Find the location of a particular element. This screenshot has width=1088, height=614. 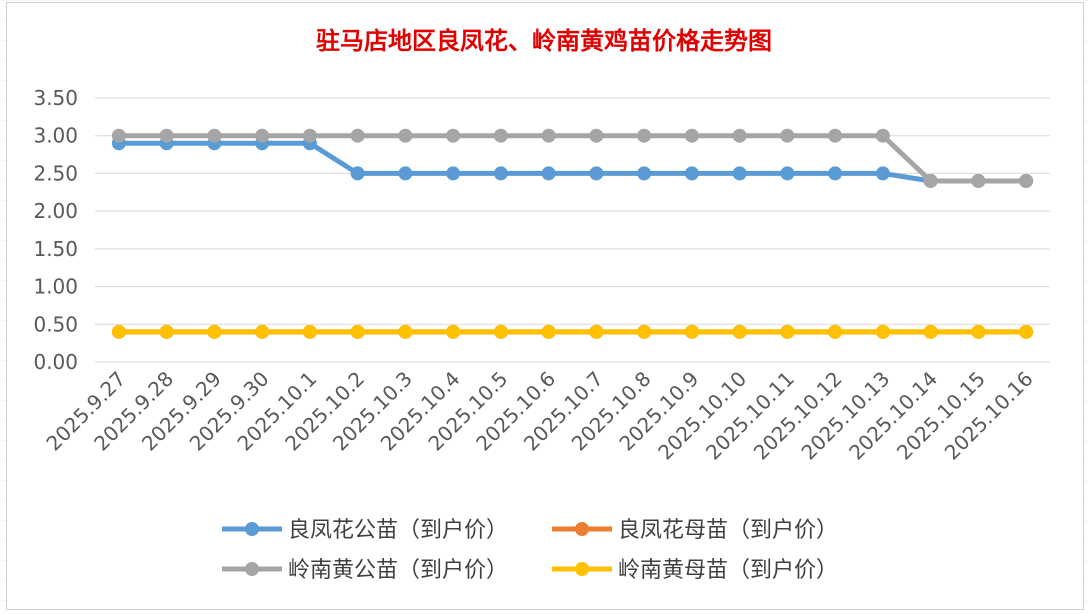

y-tick-label: 0.00 is located at coordinates (55, 362).